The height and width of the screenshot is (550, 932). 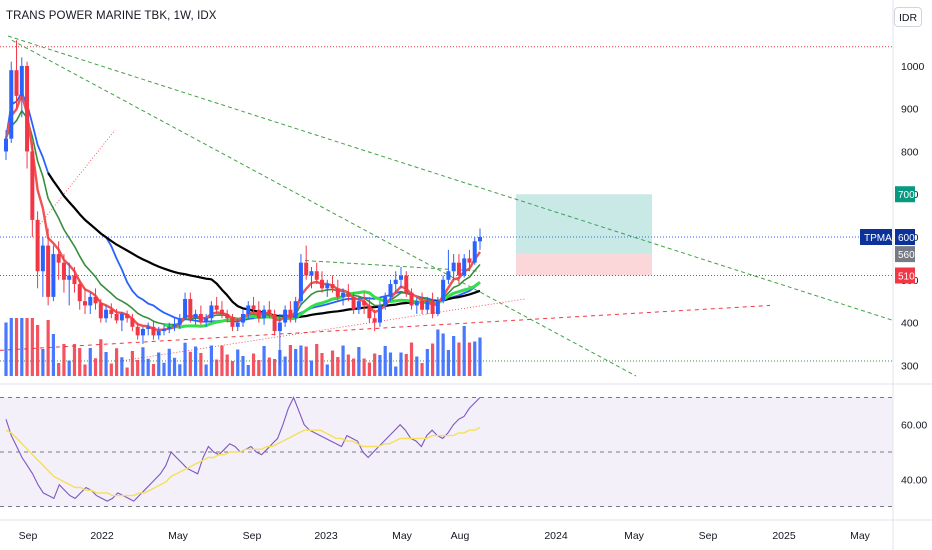 What do you see at coordinates (784, 536) in the screenshot?
I see `time-tick-label: 2025` at bounding box center [784, 536].